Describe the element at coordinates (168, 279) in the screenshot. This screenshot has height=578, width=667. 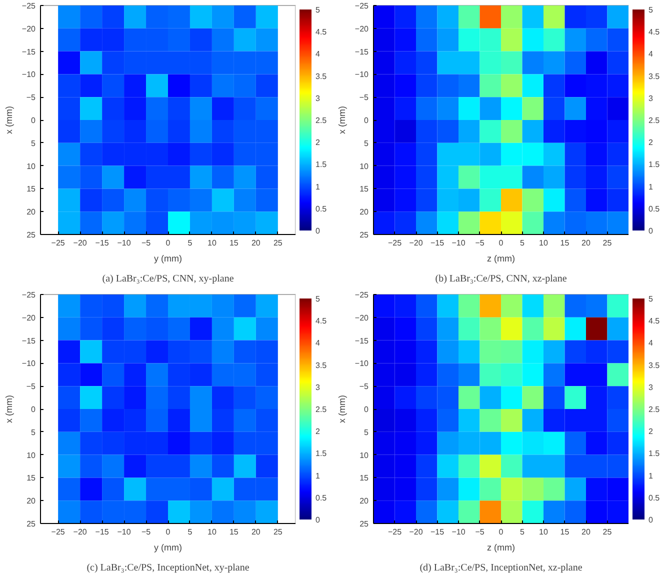
I see `text: (a) LaBr₃:Ce/PS, CNN, xy-plane` at that location.